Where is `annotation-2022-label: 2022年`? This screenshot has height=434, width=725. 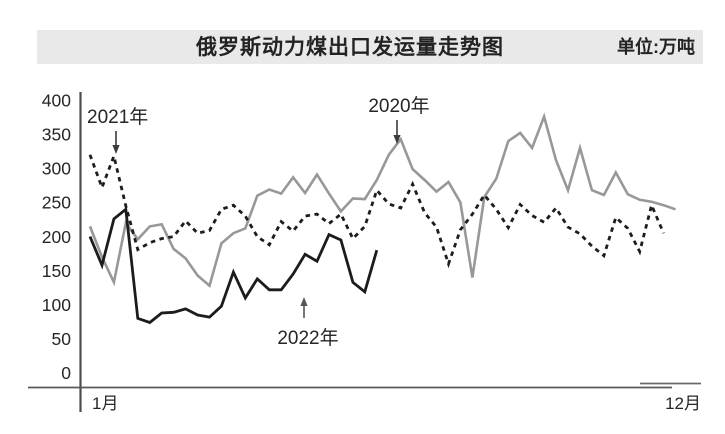 annotation-2022-label: 2022年 is located at coordinates (307, 338).